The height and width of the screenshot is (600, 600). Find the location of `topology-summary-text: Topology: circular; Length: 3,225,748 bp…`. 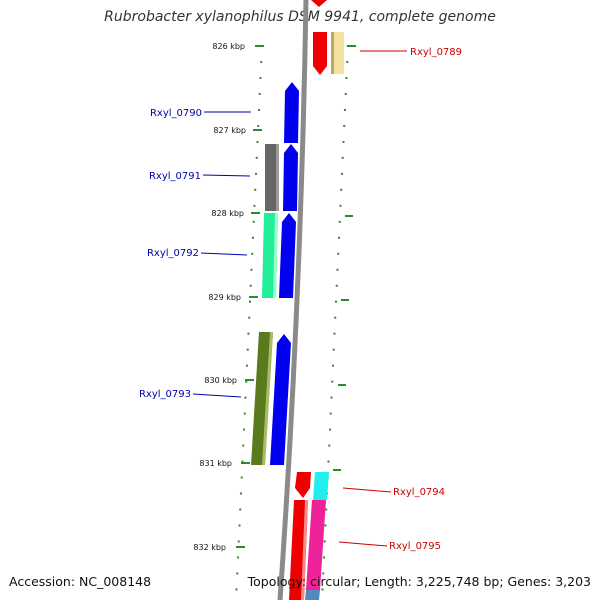

topology-summary-text: Topology: circular; Length: 3,225,748 bp… is located at coordinates (419, 581).